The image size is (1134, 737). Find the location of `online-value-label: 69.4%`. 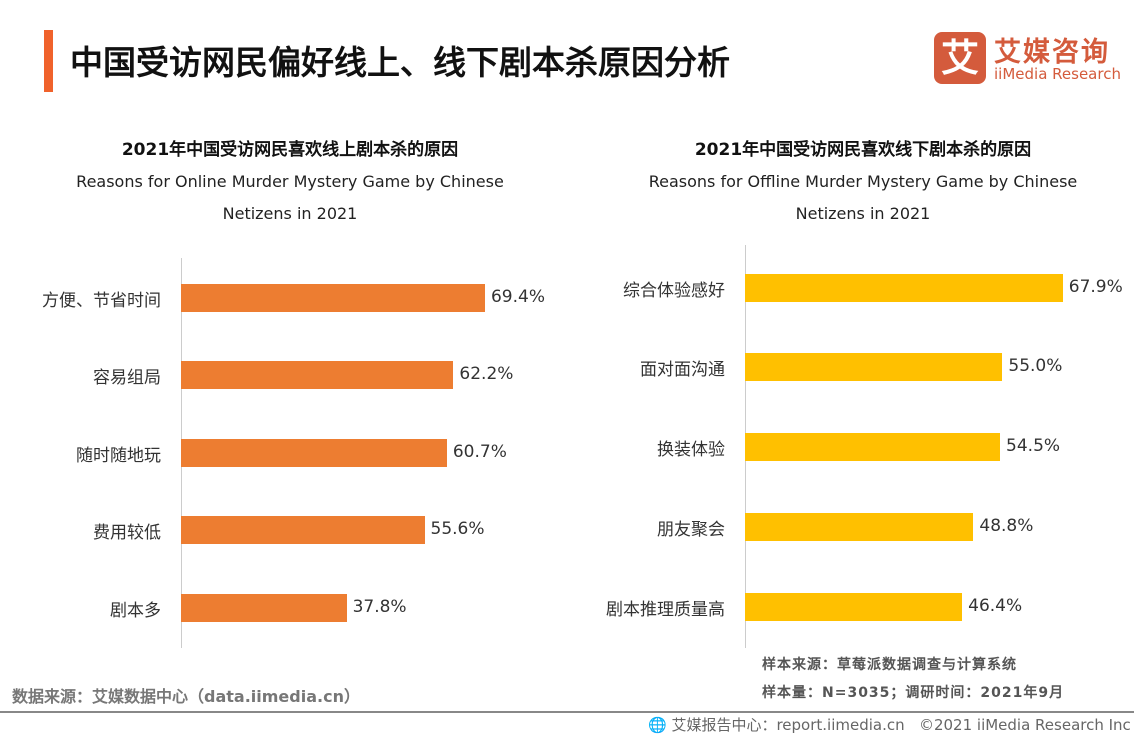

online-value-label: 69.4% is located at coordinates (517, 297).